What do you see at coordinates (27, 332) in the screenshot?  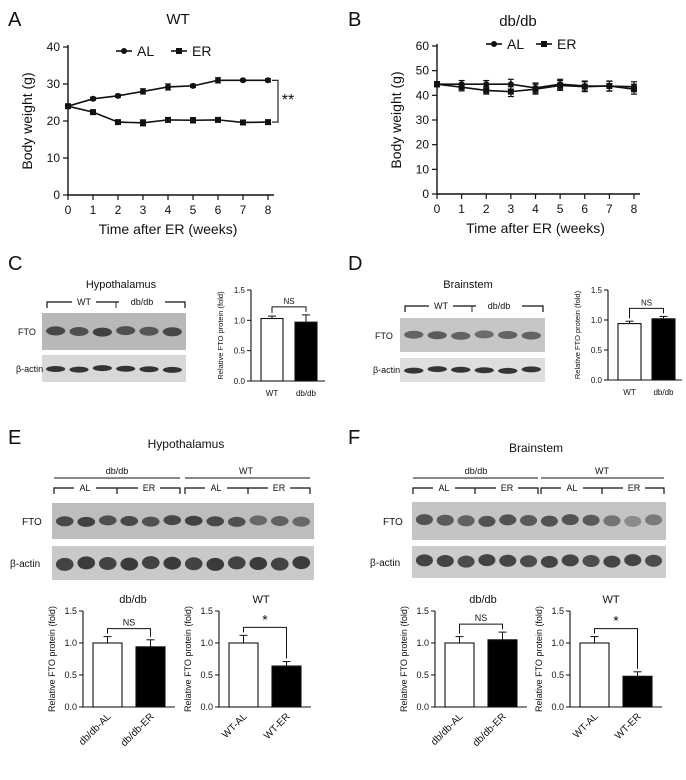 I see `panel-c-band-fto: FTO` at bounding box center [27, 332].